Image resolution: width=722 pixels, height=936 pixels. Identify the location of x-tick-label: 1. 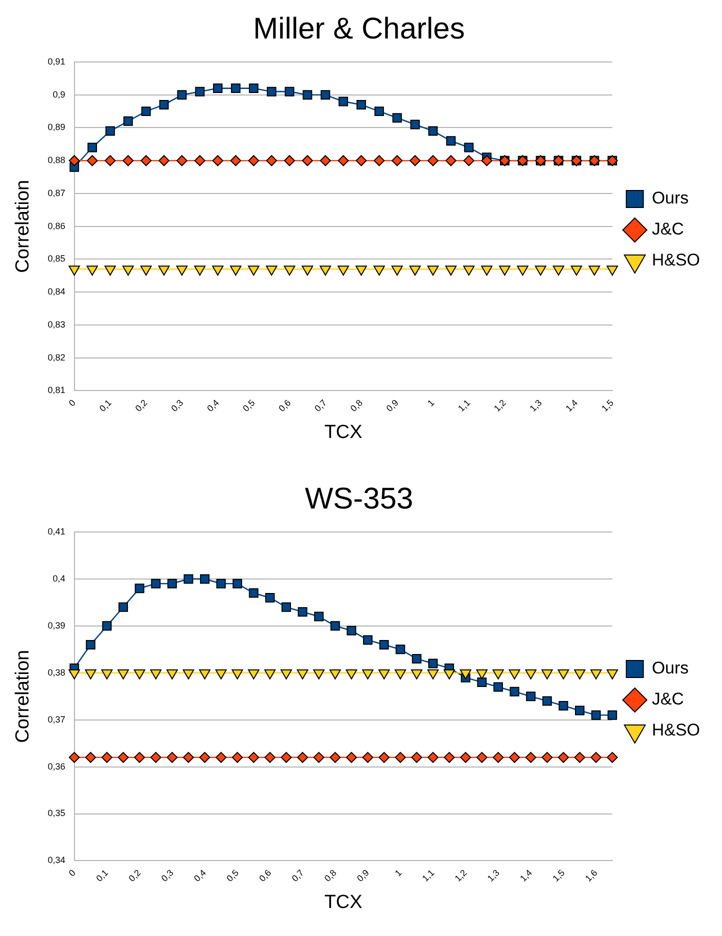
(431, 403).